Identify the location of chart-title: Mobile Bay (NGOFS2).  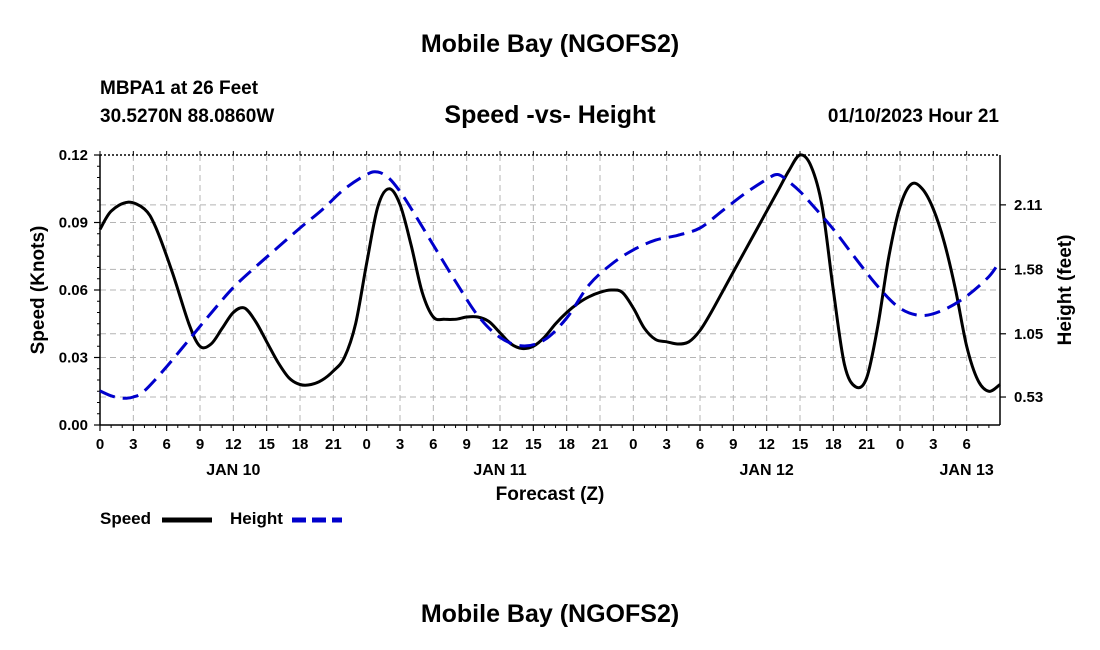
(550, 44).